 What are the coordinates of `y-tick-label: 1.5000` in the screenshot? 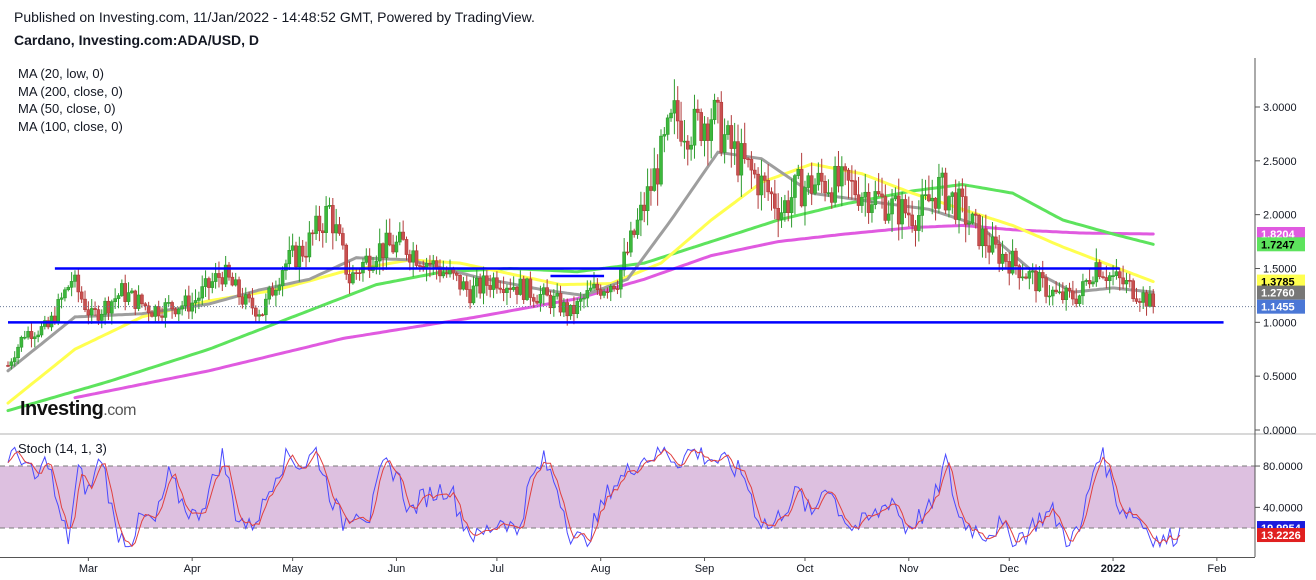 It's located at (1280, 269).